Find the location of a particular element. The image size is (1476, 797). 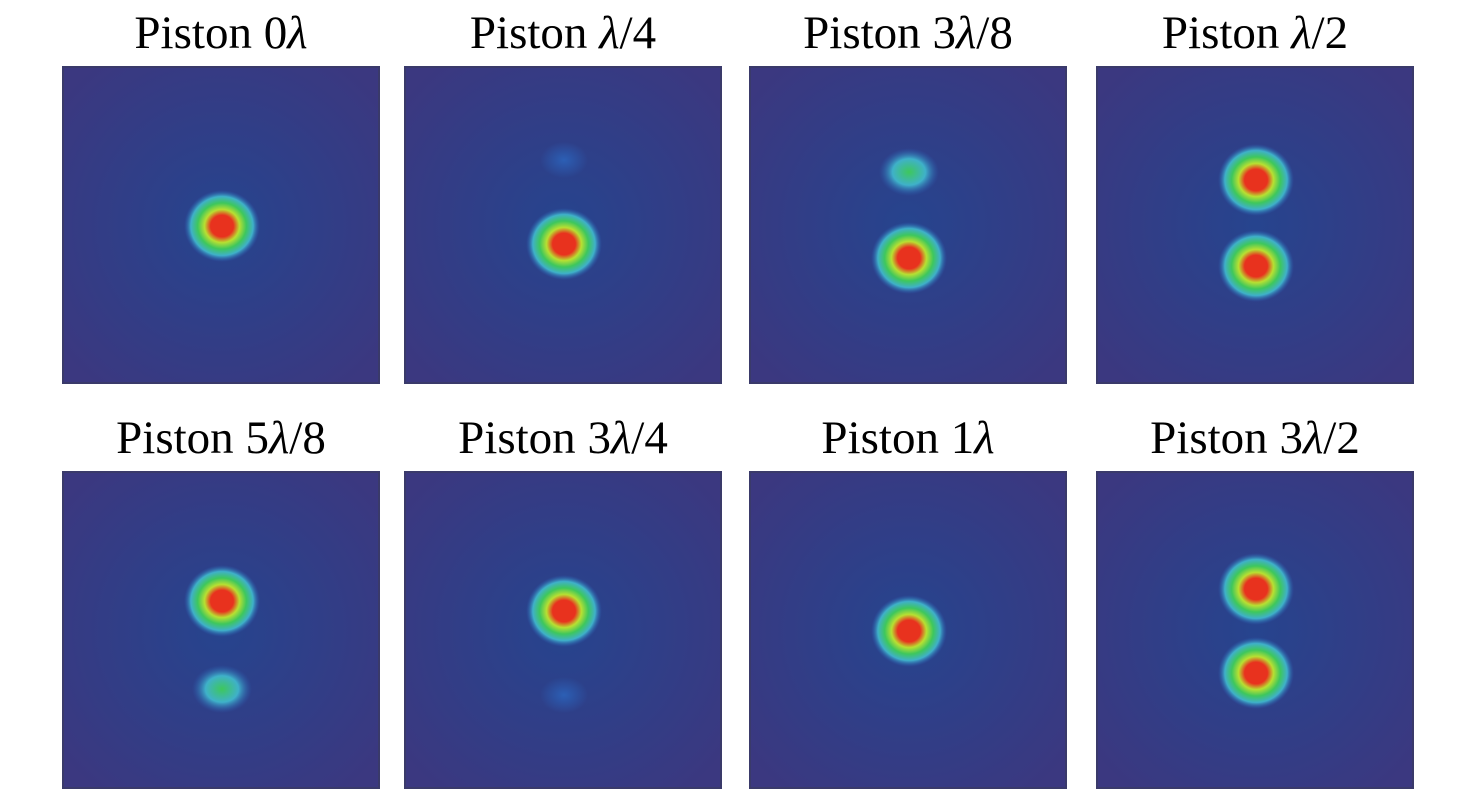

psf-panel: Piston 0λ is located at coordinates (221, 197).